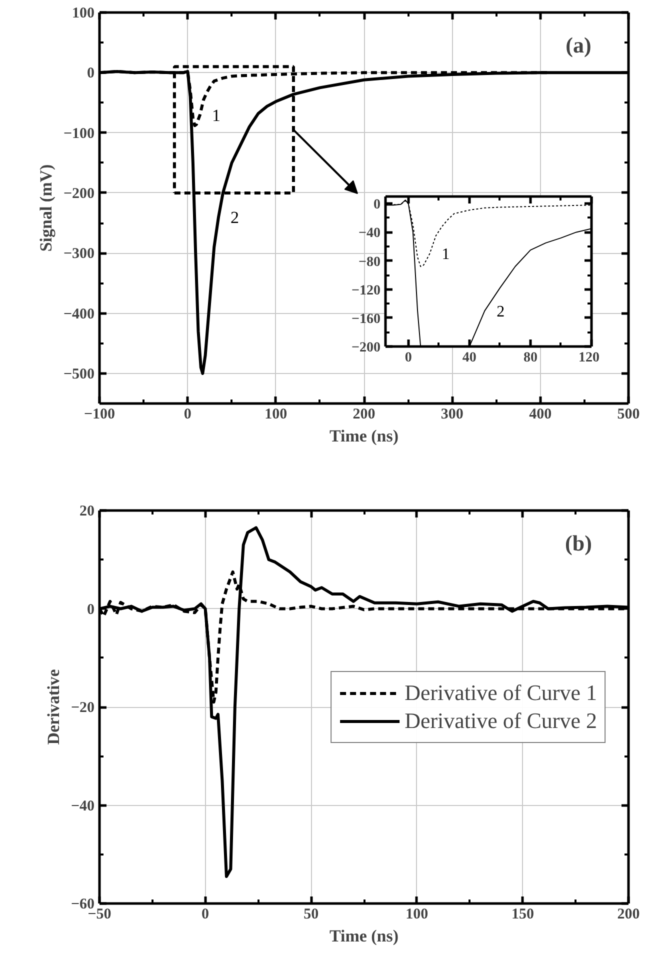 This screenshot has width=661, height=972. I want to click on y-tick-label: −120, so click(366, 290).